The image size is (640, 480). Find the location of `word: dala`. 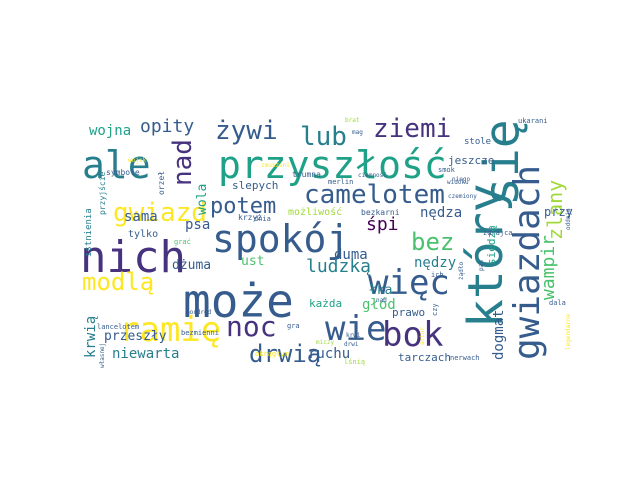

word: dala is located at coordinates (557, 303).